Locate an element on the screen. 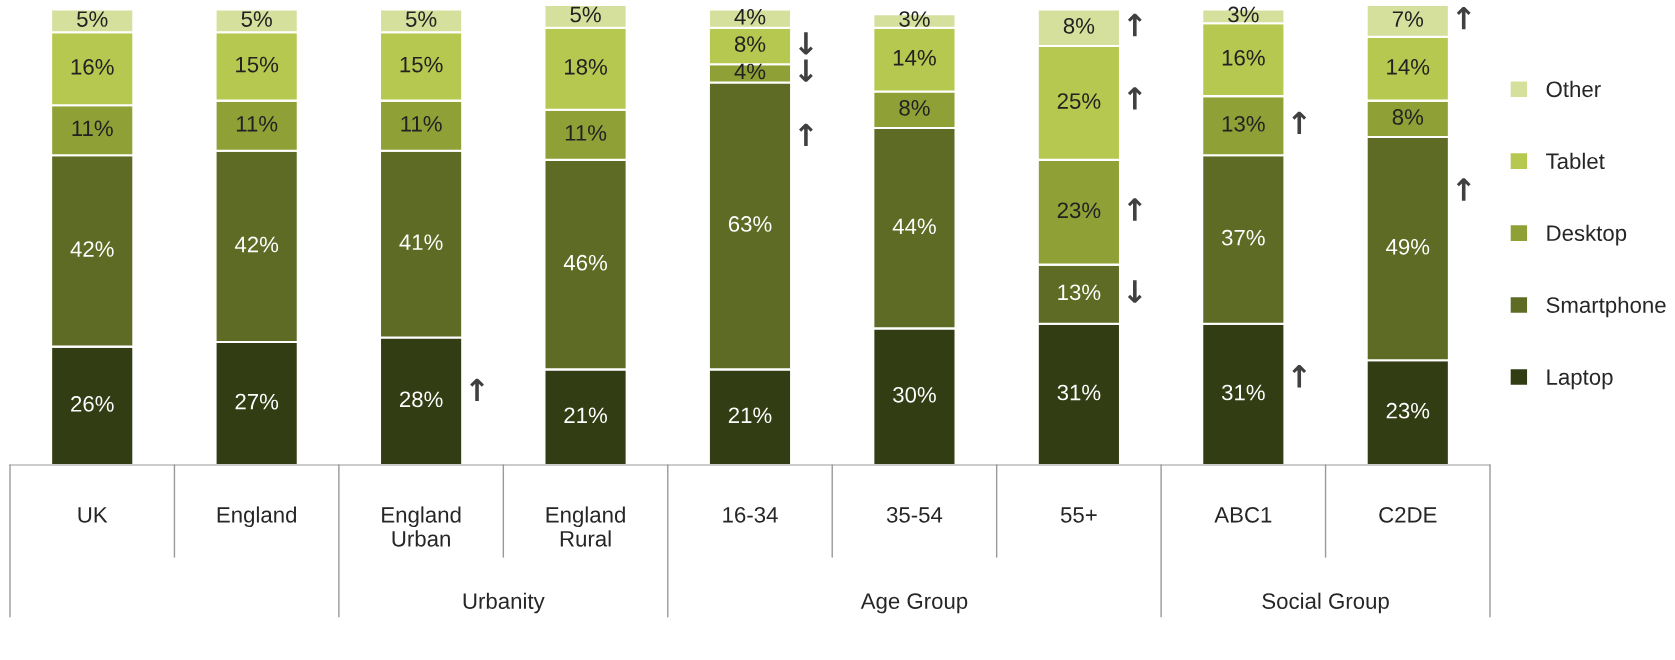 This screenshot has height=660, width=1675. legend-label: Laptop is located at coordinates (1580, 379).